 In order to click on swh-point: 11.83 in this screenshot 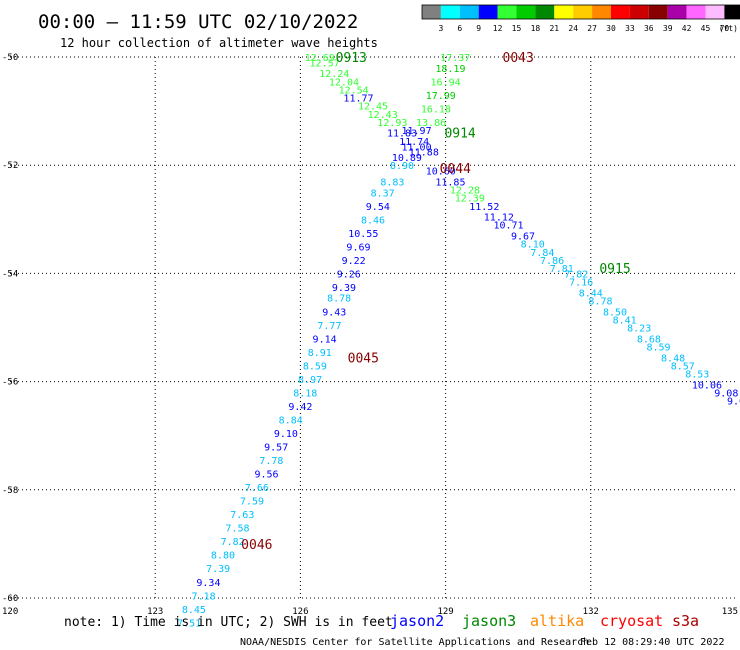, I will do `click(402, 134)`.